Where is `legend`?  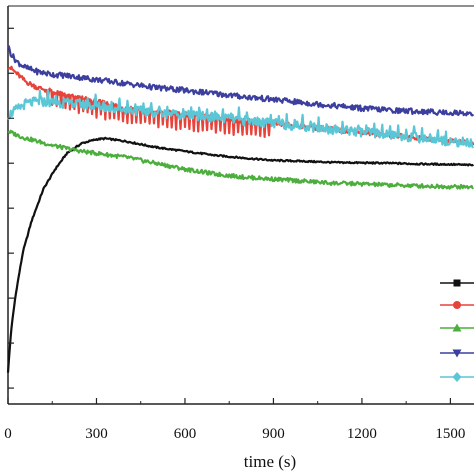 legend is located at coordinates (457, 330).